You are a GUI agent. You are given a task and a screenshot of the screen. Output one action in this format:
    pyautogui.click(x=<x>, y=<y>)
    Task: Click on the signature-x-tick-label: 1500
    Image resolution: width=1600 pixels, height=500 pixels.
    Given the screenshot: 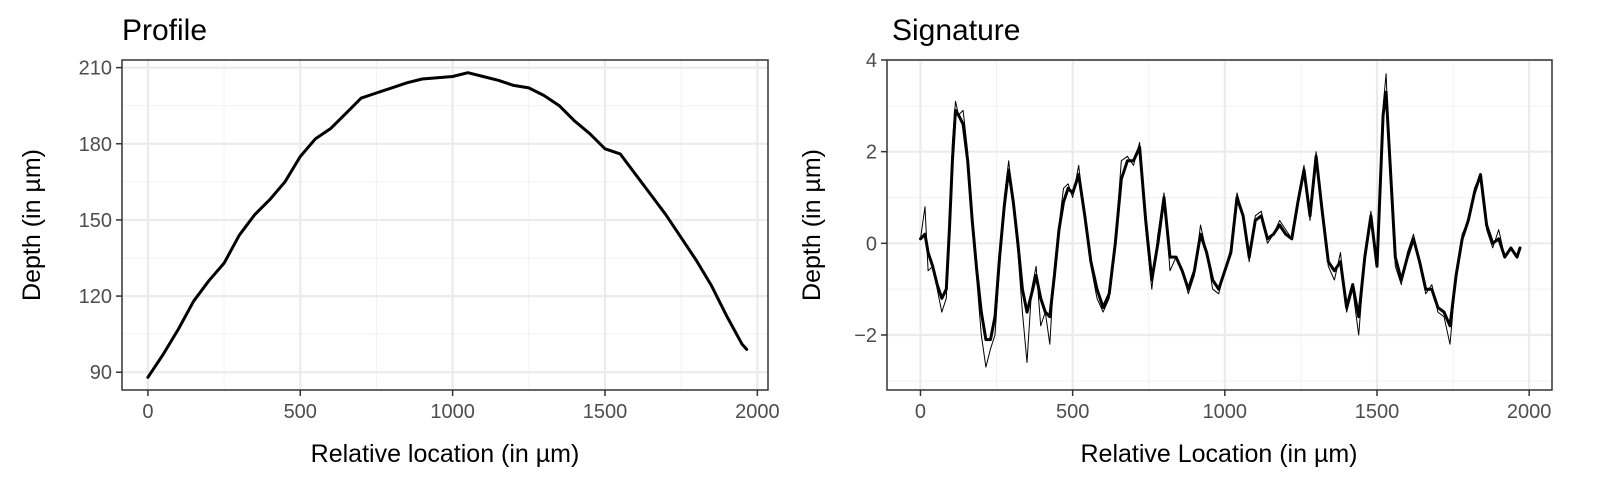 What is the action you would take?
    pyautogui.click(x=1377, y=412)
    